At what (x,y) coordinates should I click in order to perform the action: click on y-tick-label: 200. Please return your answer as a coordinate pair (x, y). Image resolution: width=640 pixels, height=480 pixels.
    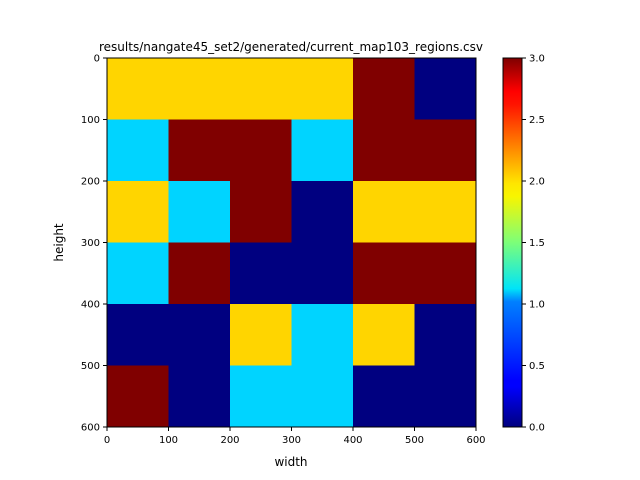
    Looking at the image, I should click on (90, 182).